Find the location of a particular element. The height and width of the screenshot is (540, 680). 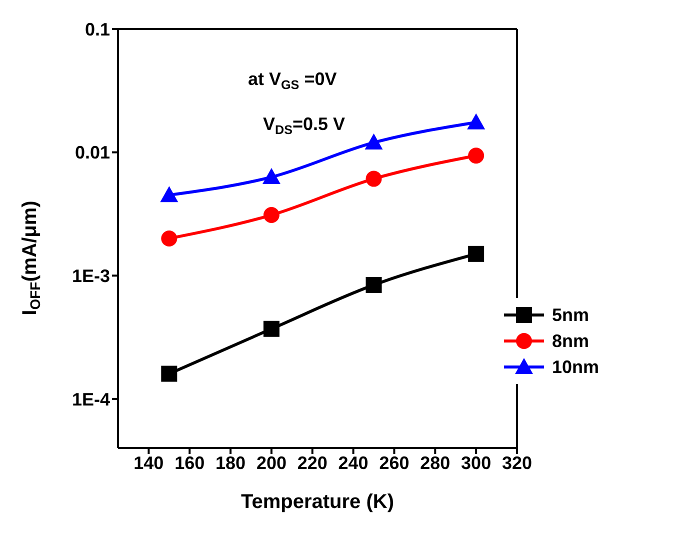

x-tick-label: 280 is located at coordinates (435, 462).